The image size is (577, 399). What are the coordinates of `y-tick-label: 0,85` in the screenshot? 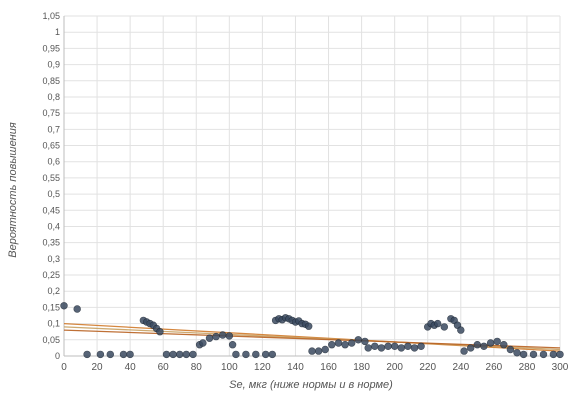 It's located at (51, 81).